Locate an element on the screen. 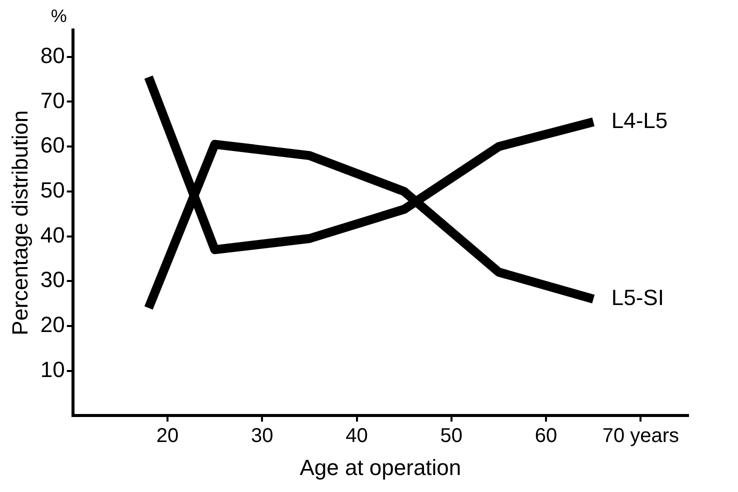 This screenshot has height=492, width=738. x-tick-label: 70 years is located at coordinates (641, 436).